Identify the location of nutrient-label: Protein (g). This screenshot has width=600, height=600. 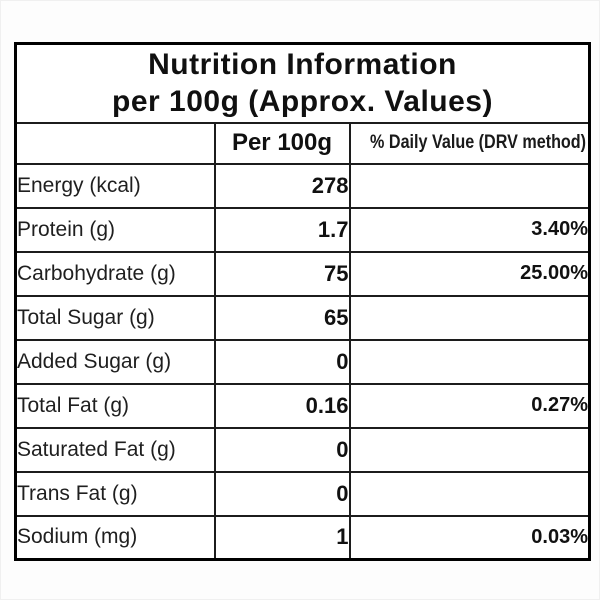
(115, 229).